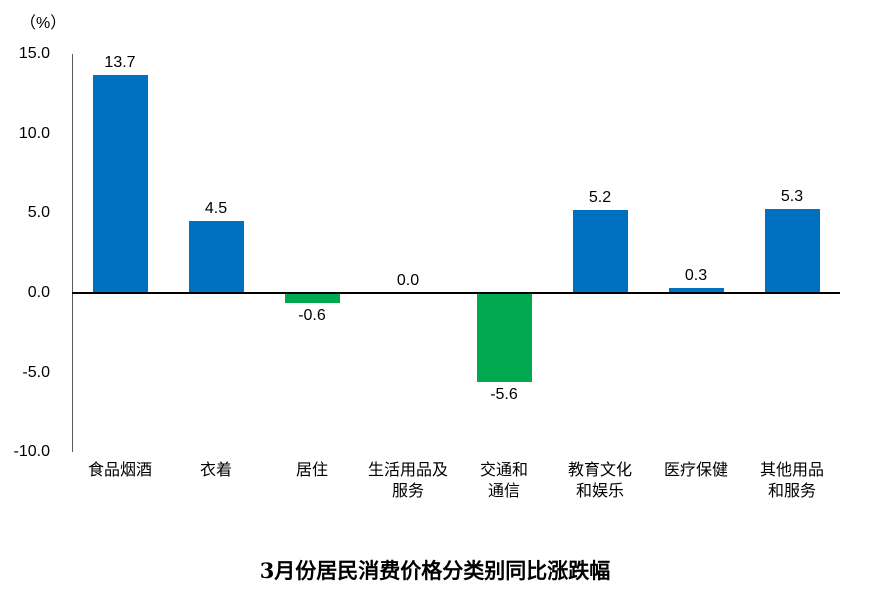 The image size is (881, 607). Describe the element at coordinates (504, 480) in the screenshot. I see `category-label: 交通和 通信` at that location.